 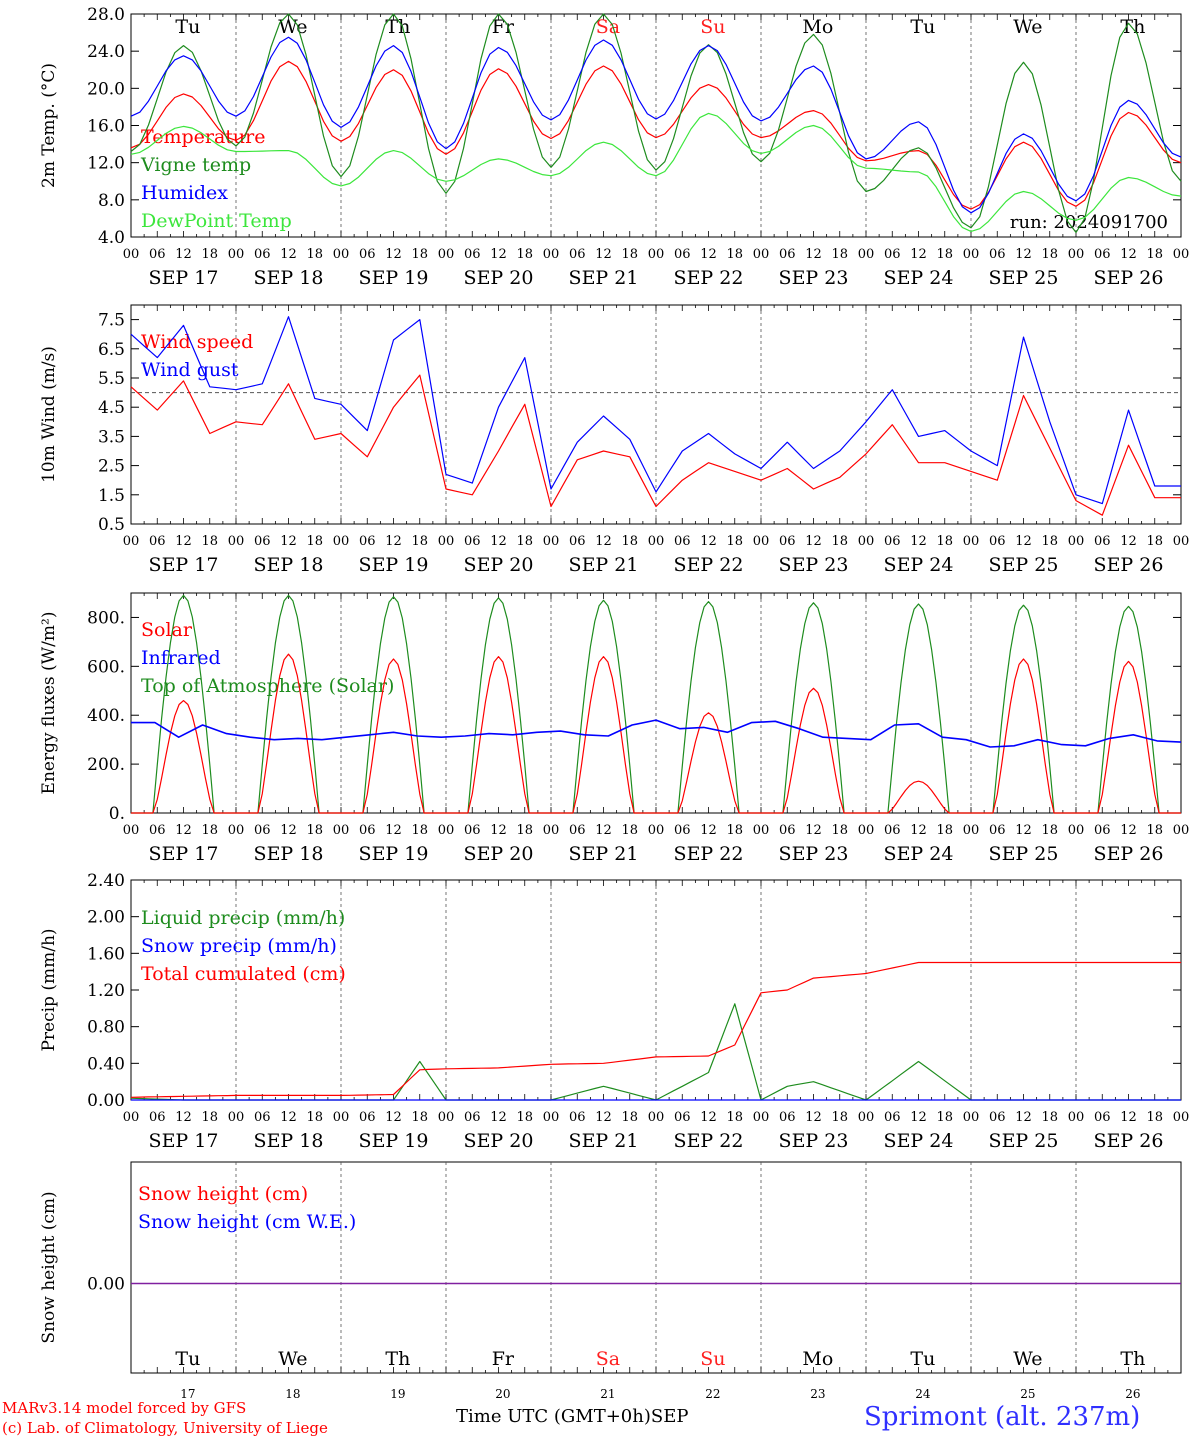 I want to click on day-number: 19, so click(x=397, y=1394).